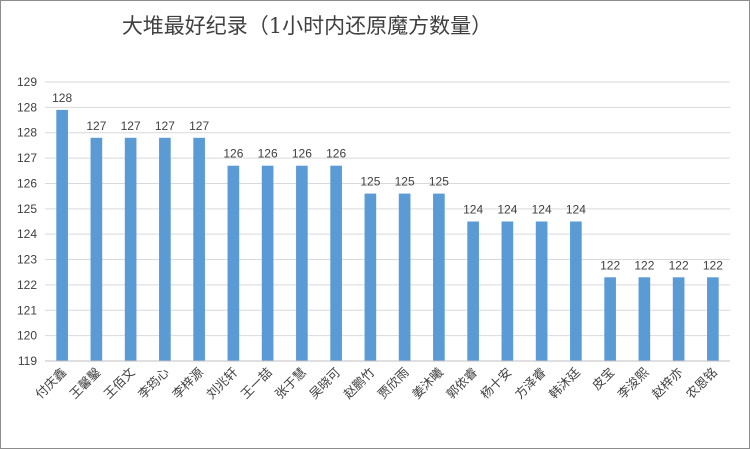 This screenshot has height=449, width=750. I want to click on x-tick-label: 韩沐廷, so click(564, 382).